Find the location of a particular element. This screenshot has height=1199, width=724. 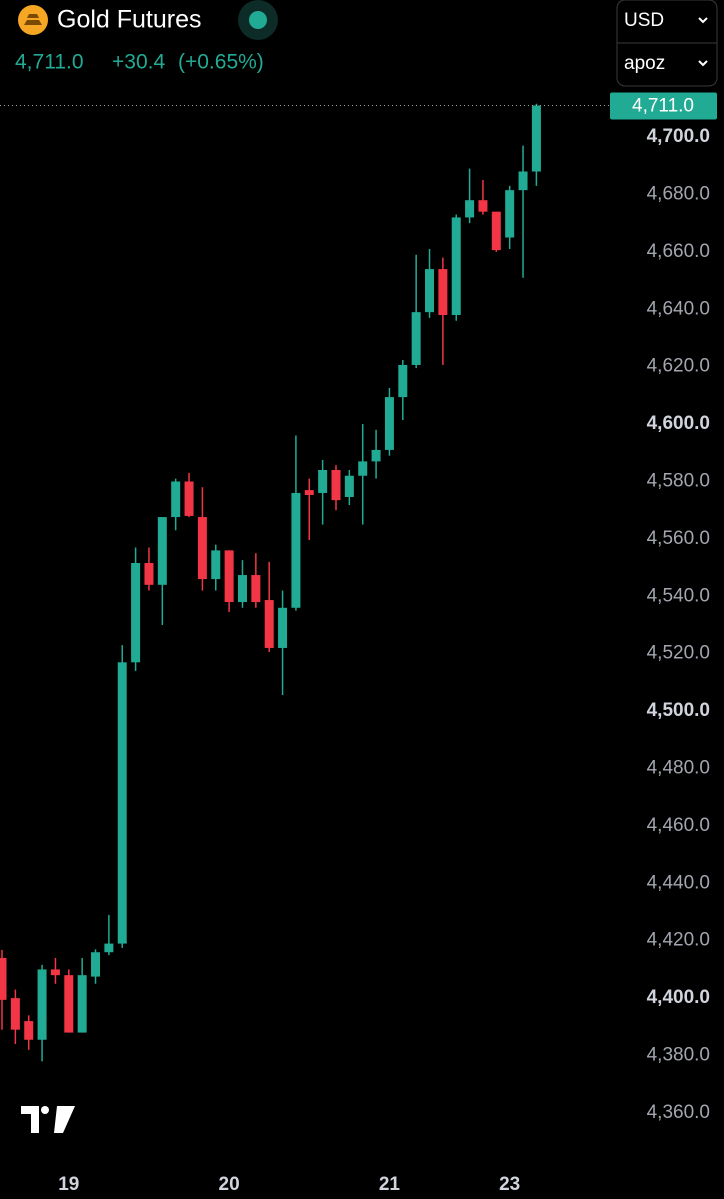

y-tick-label: 4,660.0 is located at coordinates (678, 251).